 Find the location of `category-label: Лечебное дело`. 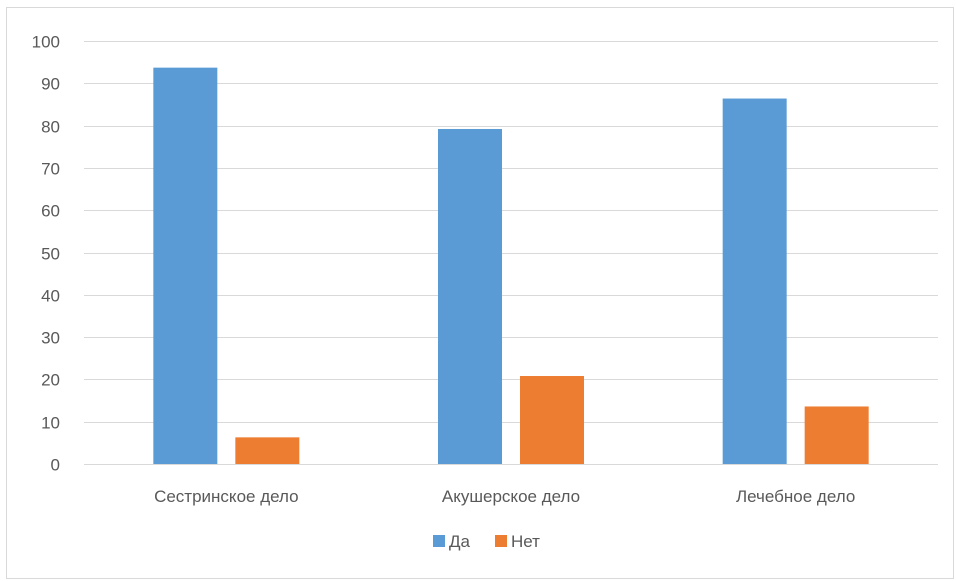

category-label: Лечебное дело is located at coordinates (795, 496).